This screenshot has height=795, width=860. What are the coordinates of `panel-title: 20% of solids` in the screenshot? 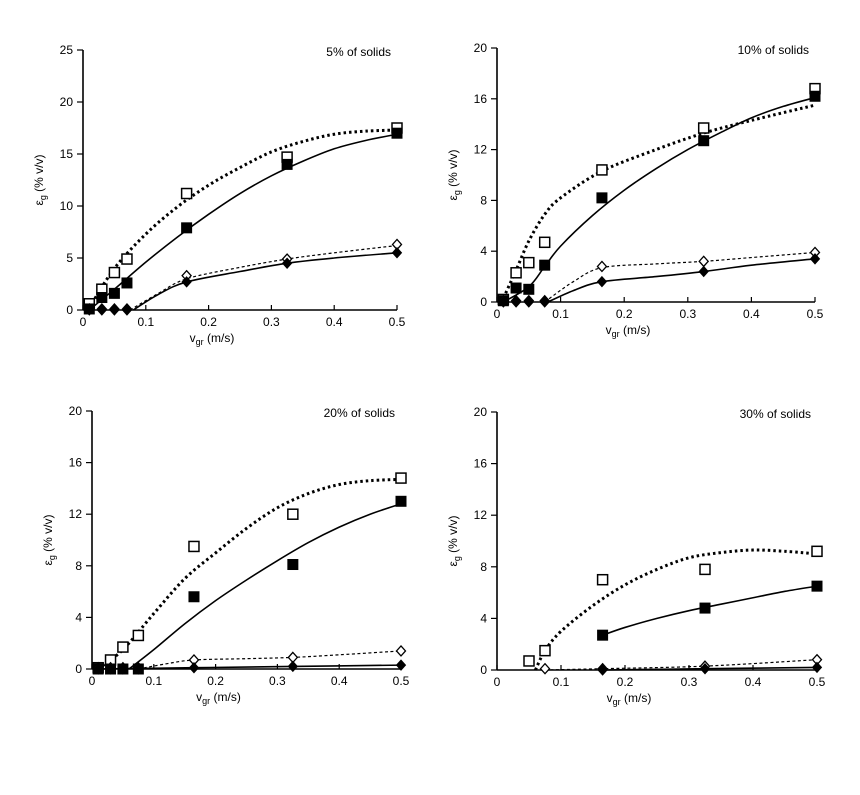 It's located at (359, 413).